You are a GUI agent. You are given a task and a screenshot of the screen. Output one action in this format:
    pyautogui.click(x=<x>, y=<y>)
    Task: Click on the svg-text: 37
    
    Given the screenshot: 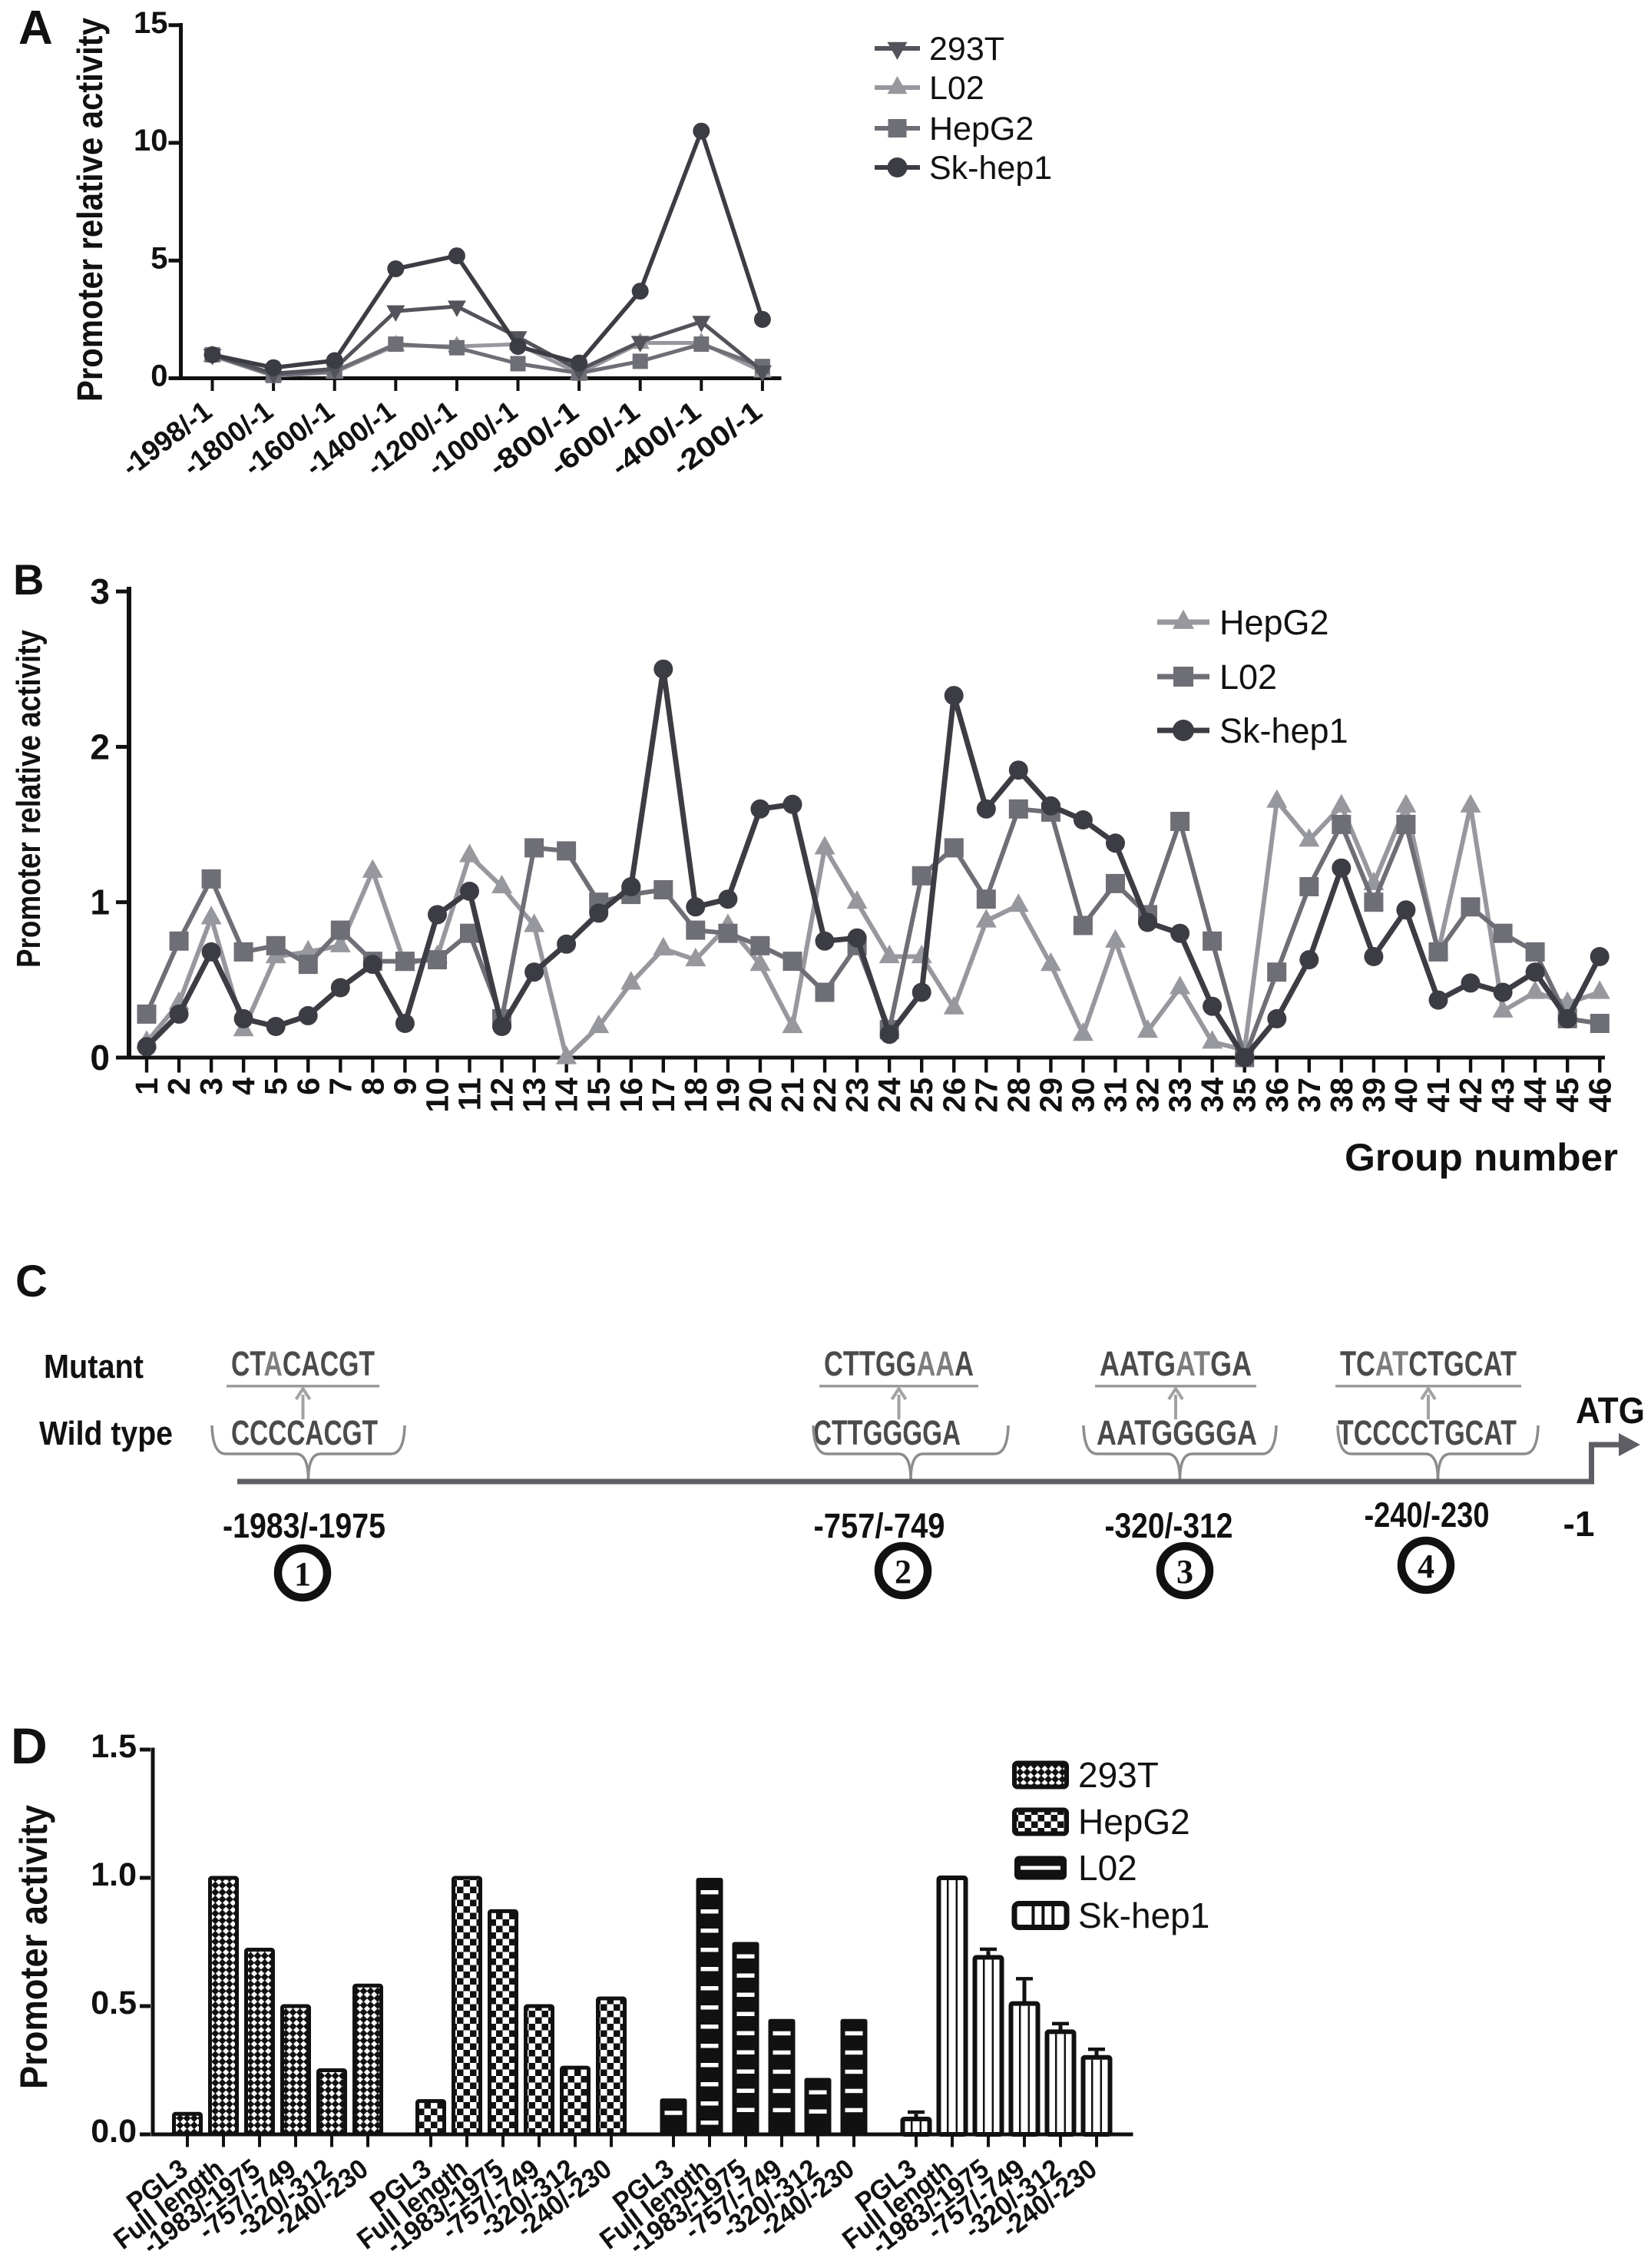 What is the action you would take?
    pyautogui.click(x=1309, y=1095)
    